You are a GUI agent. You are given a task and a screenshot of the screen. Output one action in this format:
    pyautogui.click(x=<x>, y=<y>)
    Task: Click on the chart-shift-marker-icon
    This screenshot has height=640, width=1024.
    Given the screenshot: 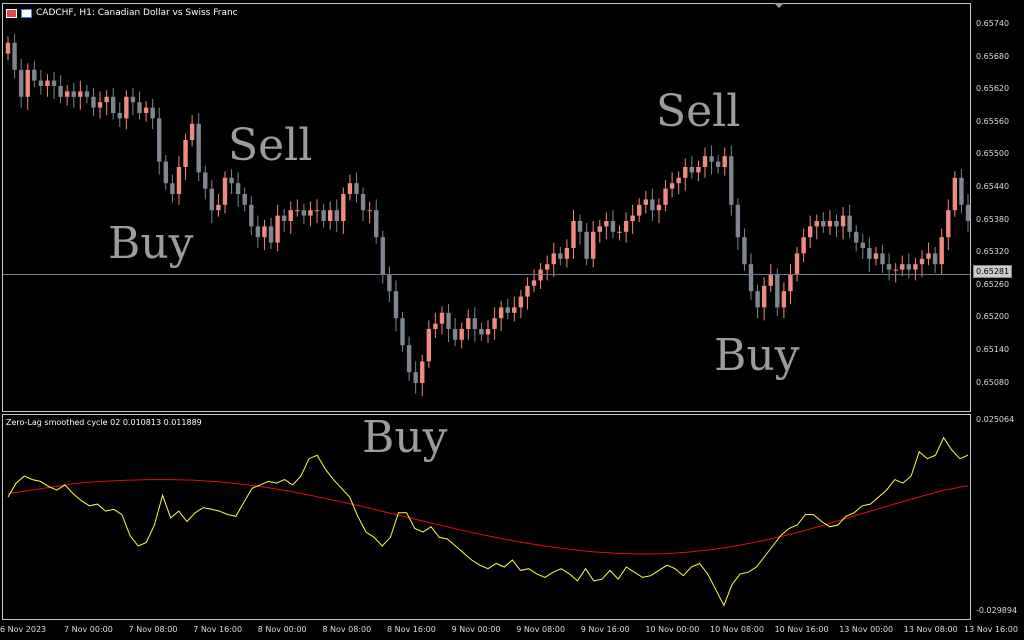 What is the action you would take?
    pyautogui.click(x=779, y=5)
    